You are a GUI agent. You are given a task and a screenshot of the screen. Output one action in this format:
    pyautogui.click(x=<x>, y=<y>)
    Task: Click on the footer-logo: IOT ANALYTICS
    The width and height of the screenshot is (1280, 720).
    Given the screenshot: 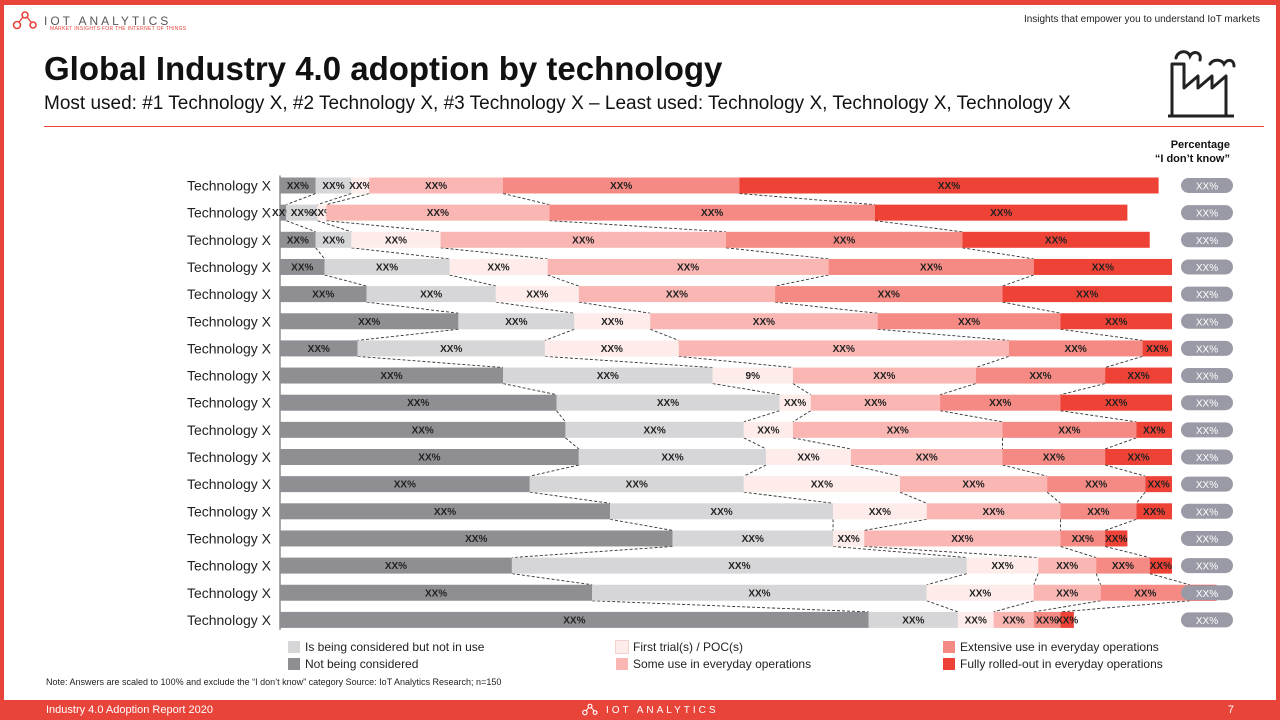 What is the action you would take?
    pyautogui.click(x=649, y=710)
    